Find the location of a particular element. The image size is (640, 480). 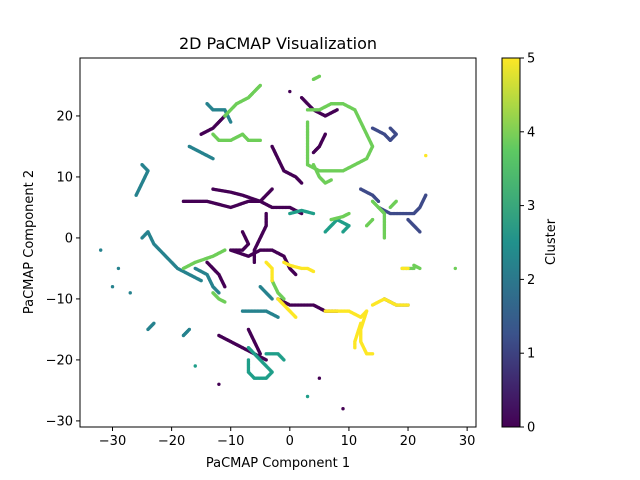

y-tick-label: −20 is located at coordinates (59, 360).